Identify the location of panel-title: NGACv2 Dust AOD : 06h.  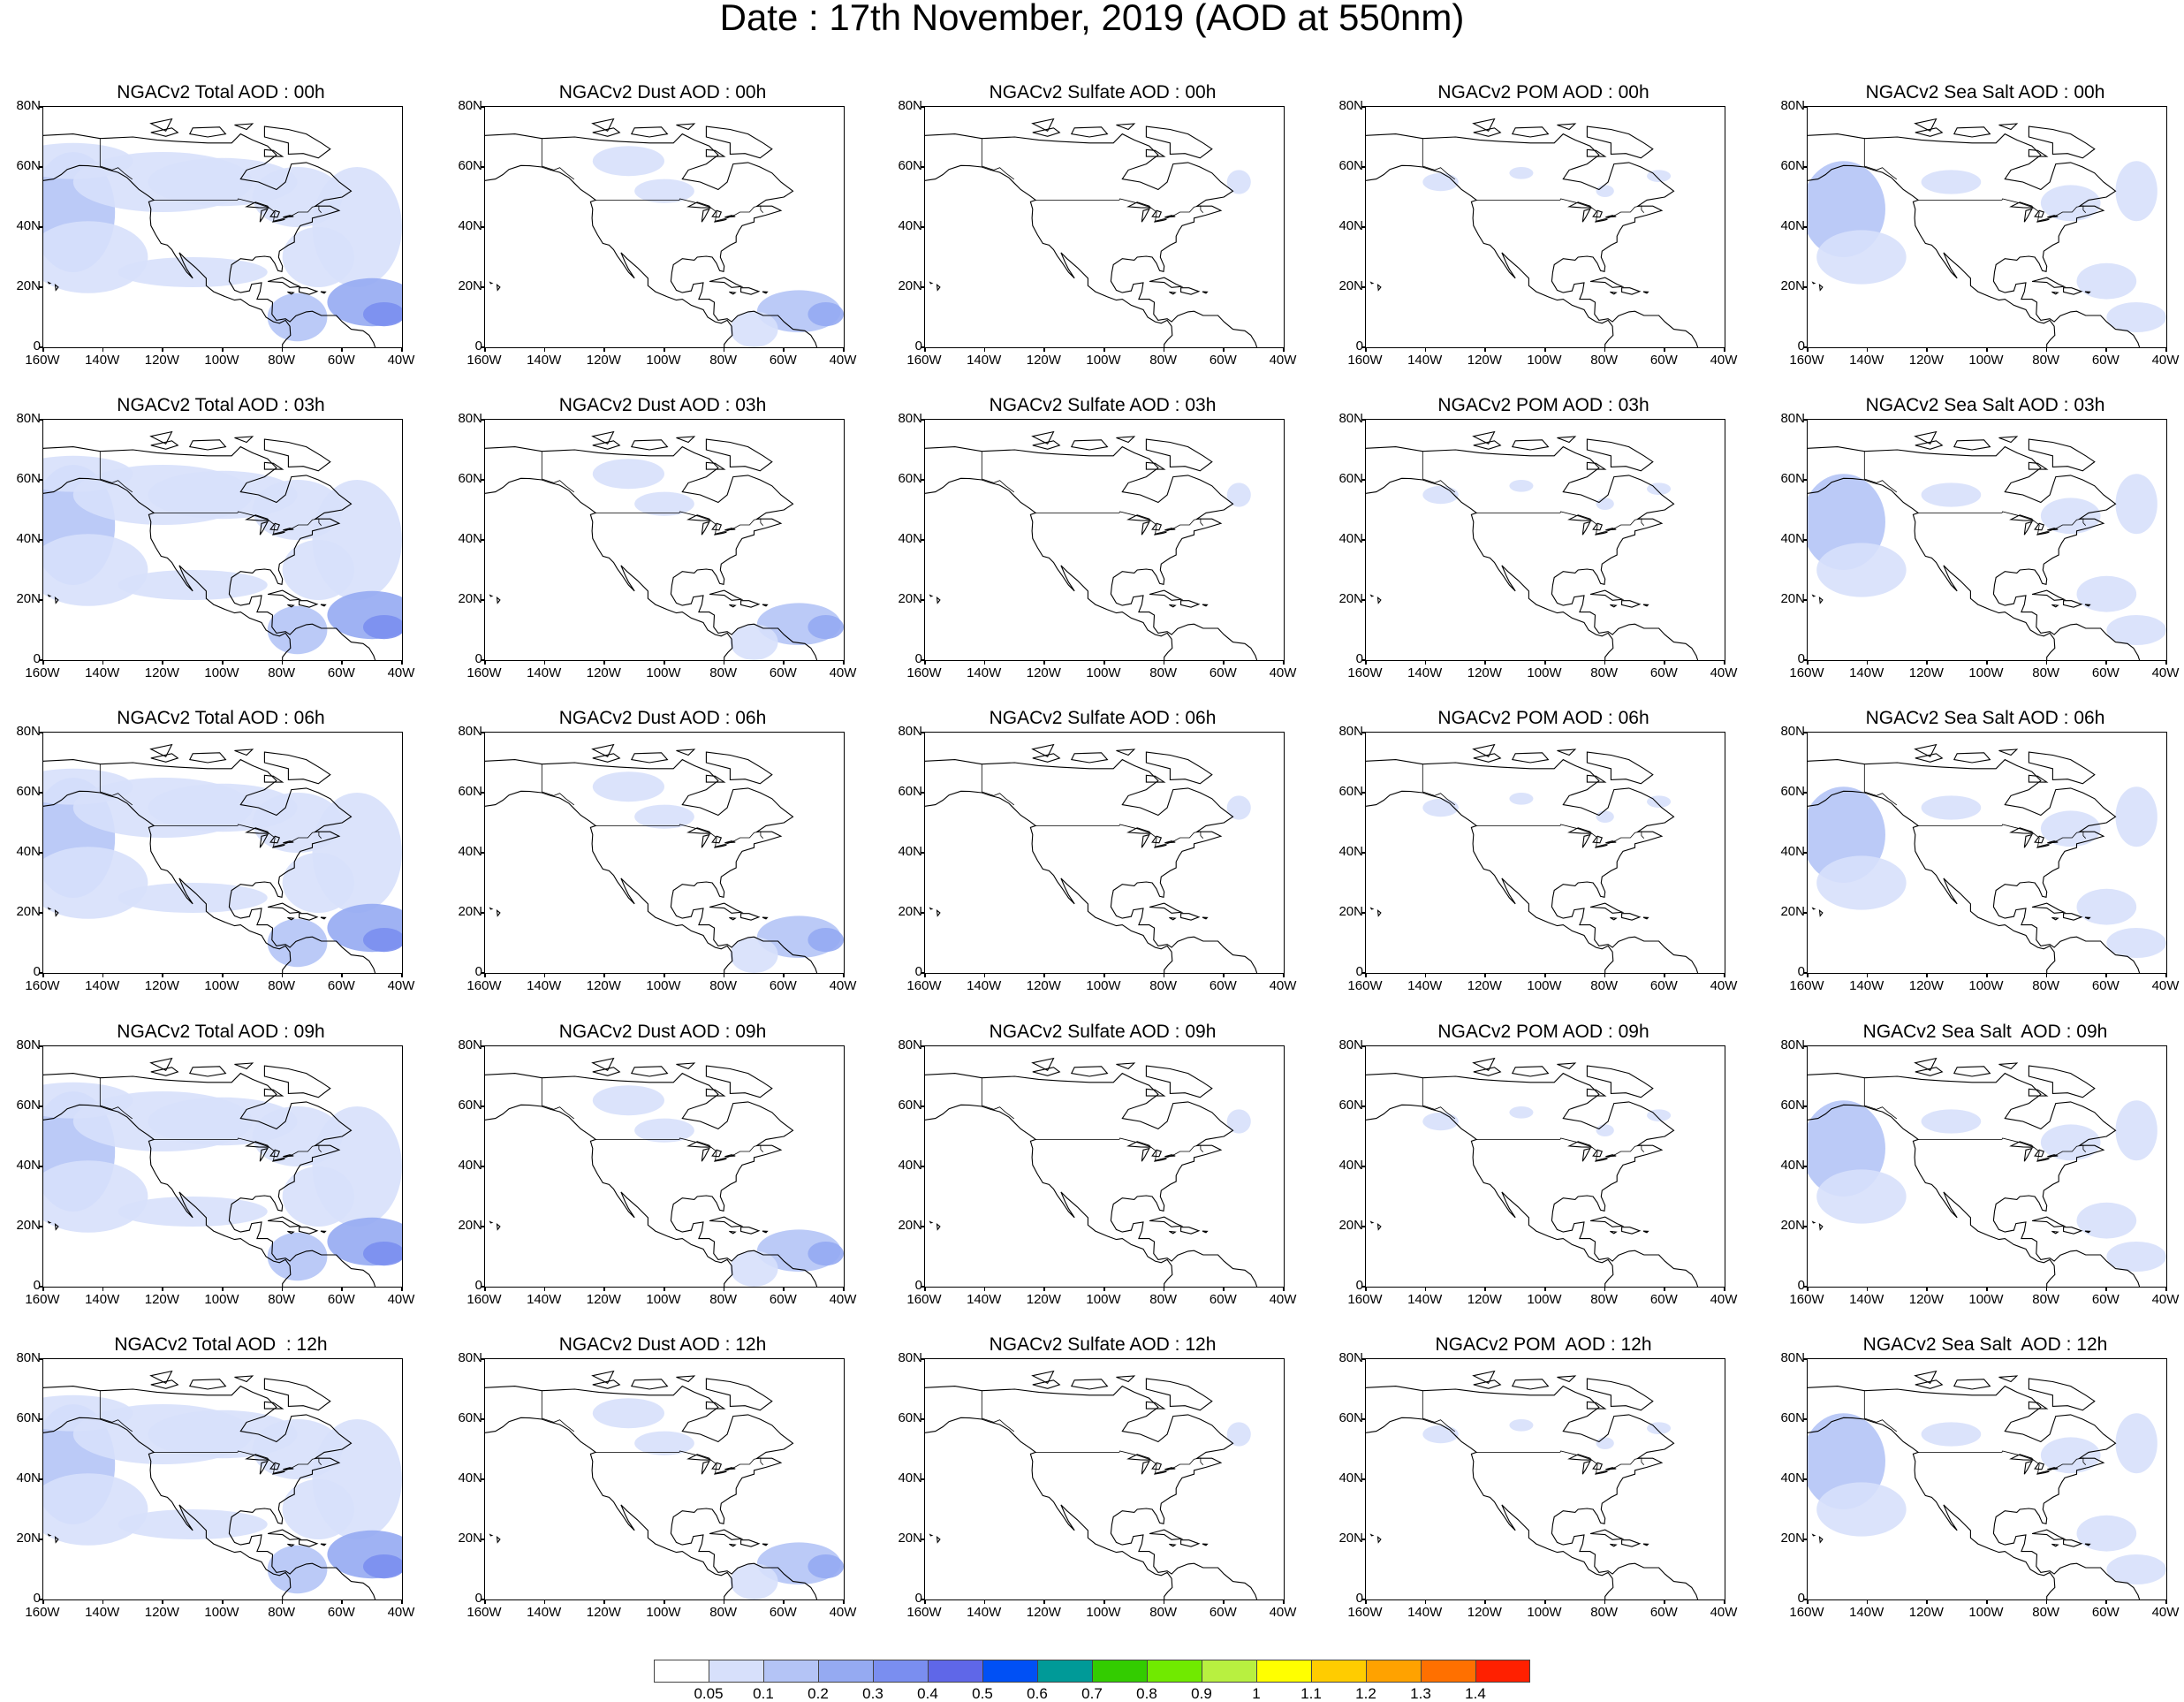
(662, 718).